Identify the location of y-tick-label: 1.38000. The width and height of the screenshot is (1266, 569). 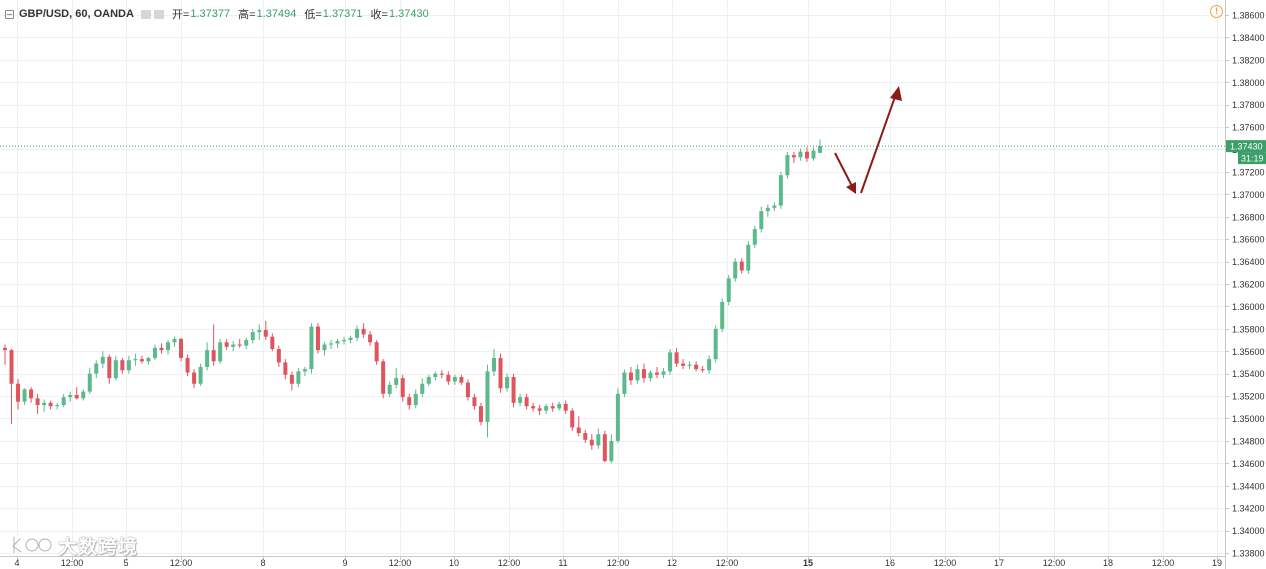
(1248, 83).